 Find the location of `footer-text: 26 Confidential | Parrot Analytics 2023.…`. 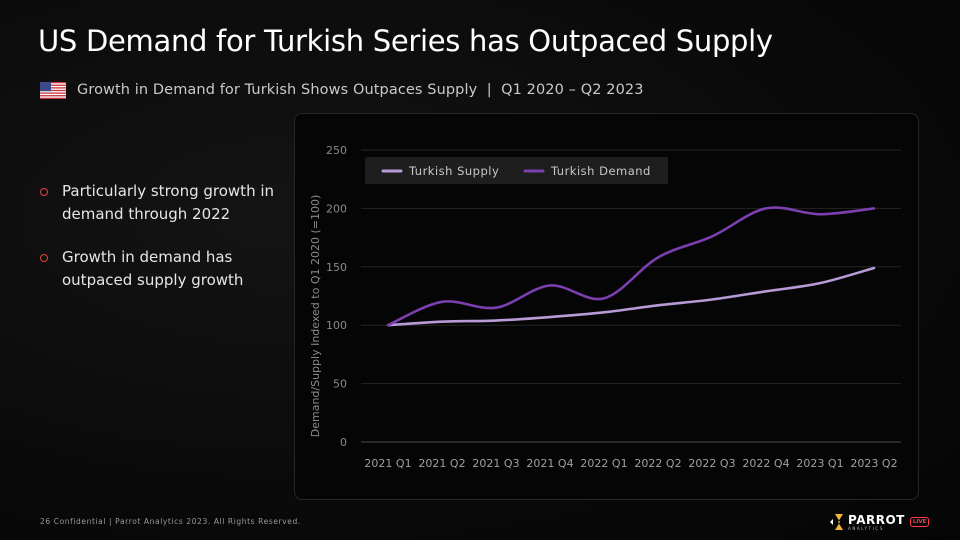

footer-text: 26 Confidential | Parrot Analytics 2023.… is located at coordinates (170, 521).